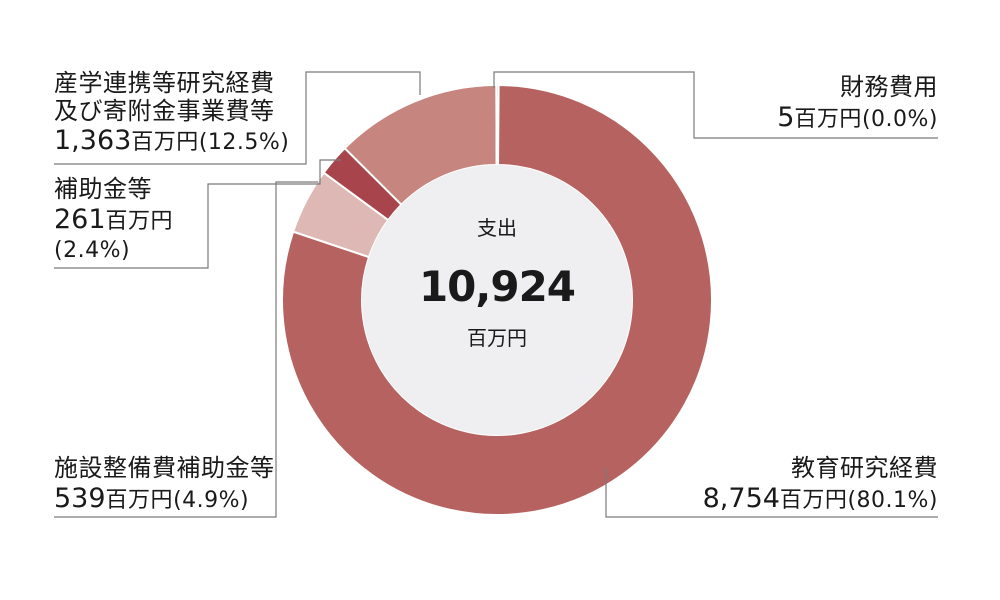 The image size is (1000, 600). Describe the element at coordinates (164, 83) in the screenshot. I see `slice-name-line1: 産学連携等研究経費` at that location.